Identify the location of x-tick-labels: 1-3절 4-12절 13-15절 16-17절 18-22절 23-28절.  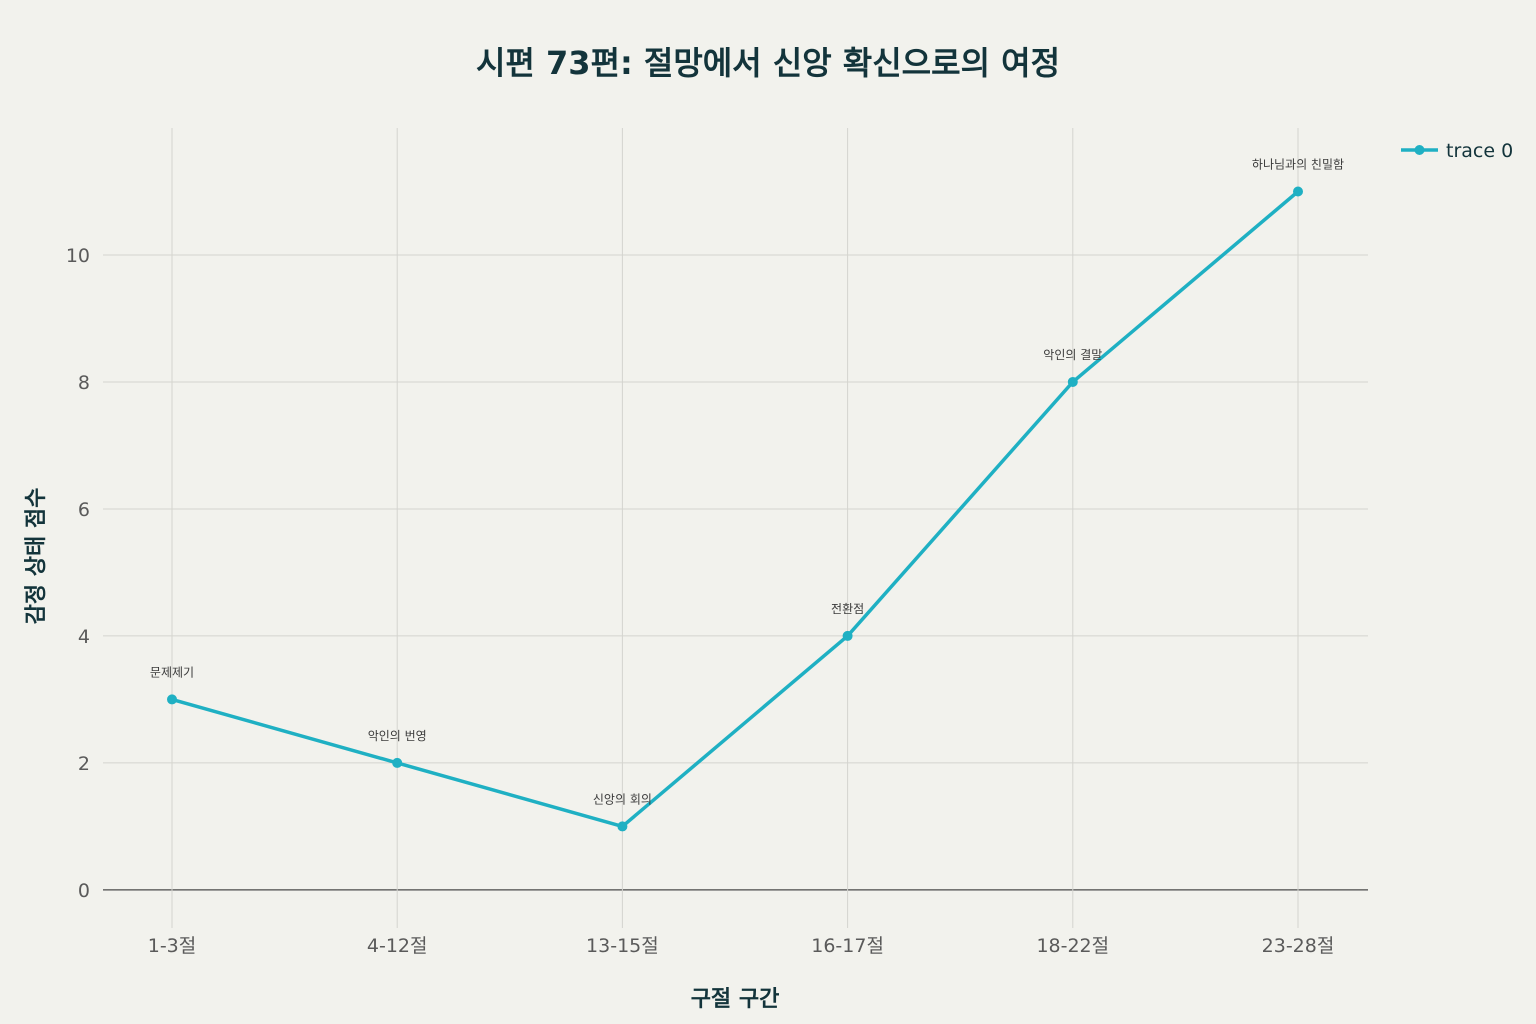
(741, 946).